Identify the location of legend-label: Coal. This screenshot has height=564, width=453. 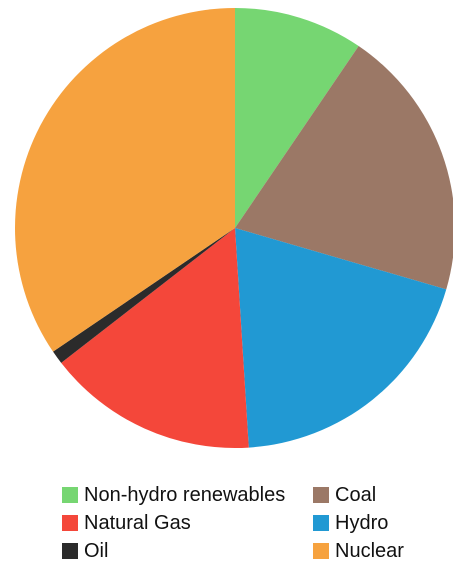
(356, 494).